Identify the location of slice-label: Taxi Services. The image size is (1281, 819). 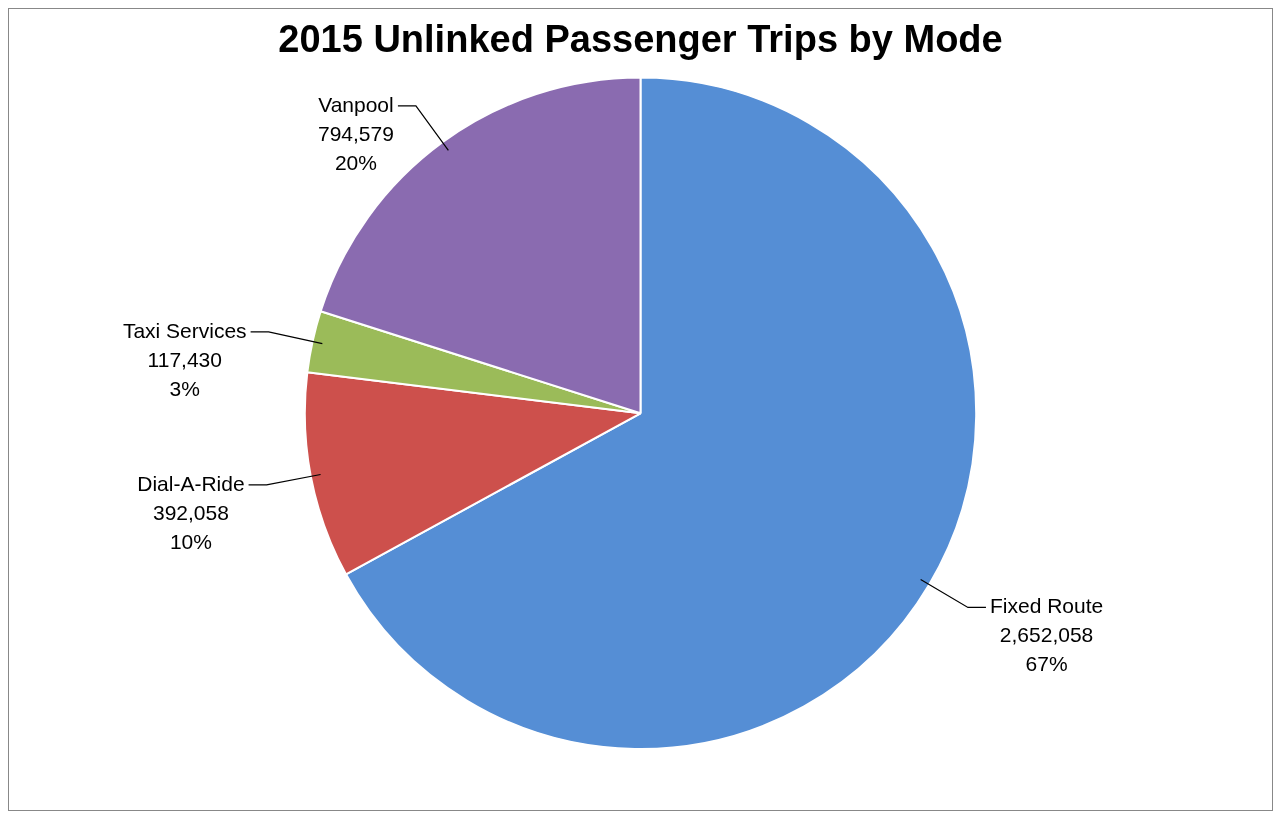
(184, 330).